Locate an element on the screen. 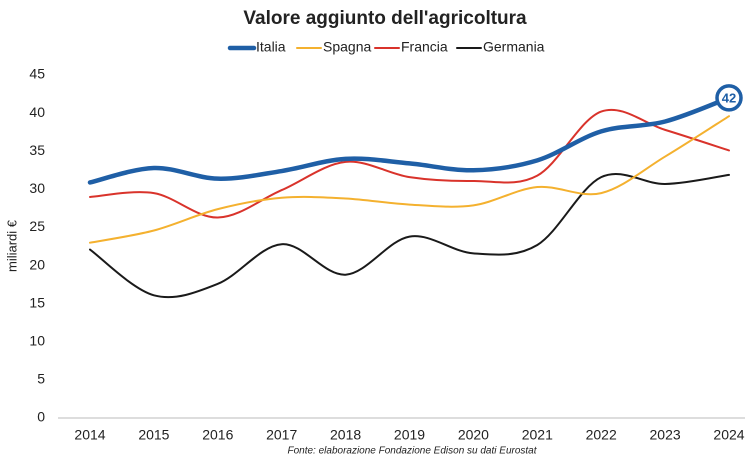 The width and height of the screenshot is (750, 457). x-tick-label: 2017 is located at coordinates (281, 435).